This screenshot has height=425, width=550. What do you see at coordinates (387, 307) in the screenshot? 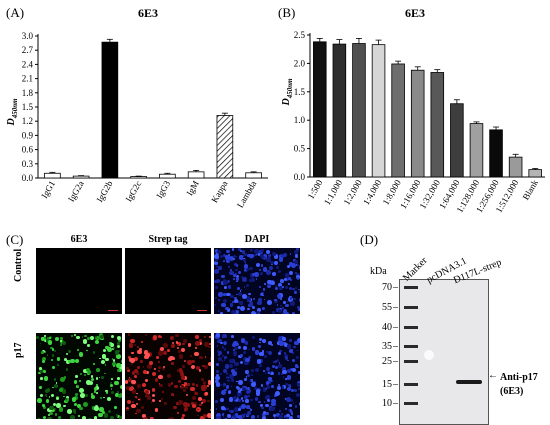
I see `mw-marker-label: 55` at bounding box center [387, 307].